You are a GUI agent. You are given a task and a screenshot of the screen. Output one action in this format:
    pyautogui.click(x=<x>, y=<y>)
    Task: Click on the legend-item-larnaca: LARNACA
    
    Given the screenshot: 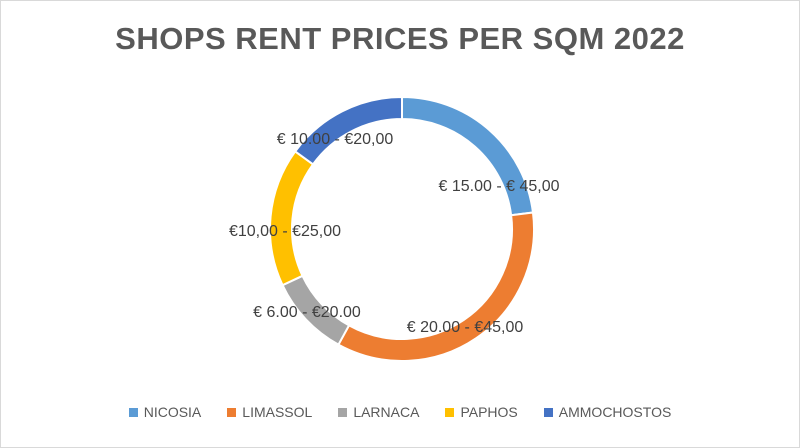 What is the action you would take?
    pyautogui.click(x=378, y=412)
    